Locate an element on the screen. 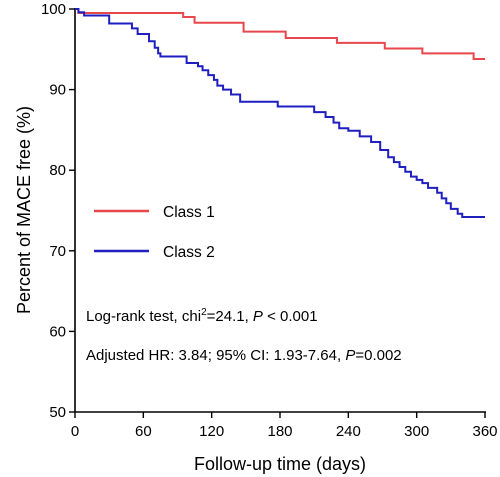 The width and height of the screenshot is (500, 477). y-tick-label: 90 is located at coordinates (57, 90).